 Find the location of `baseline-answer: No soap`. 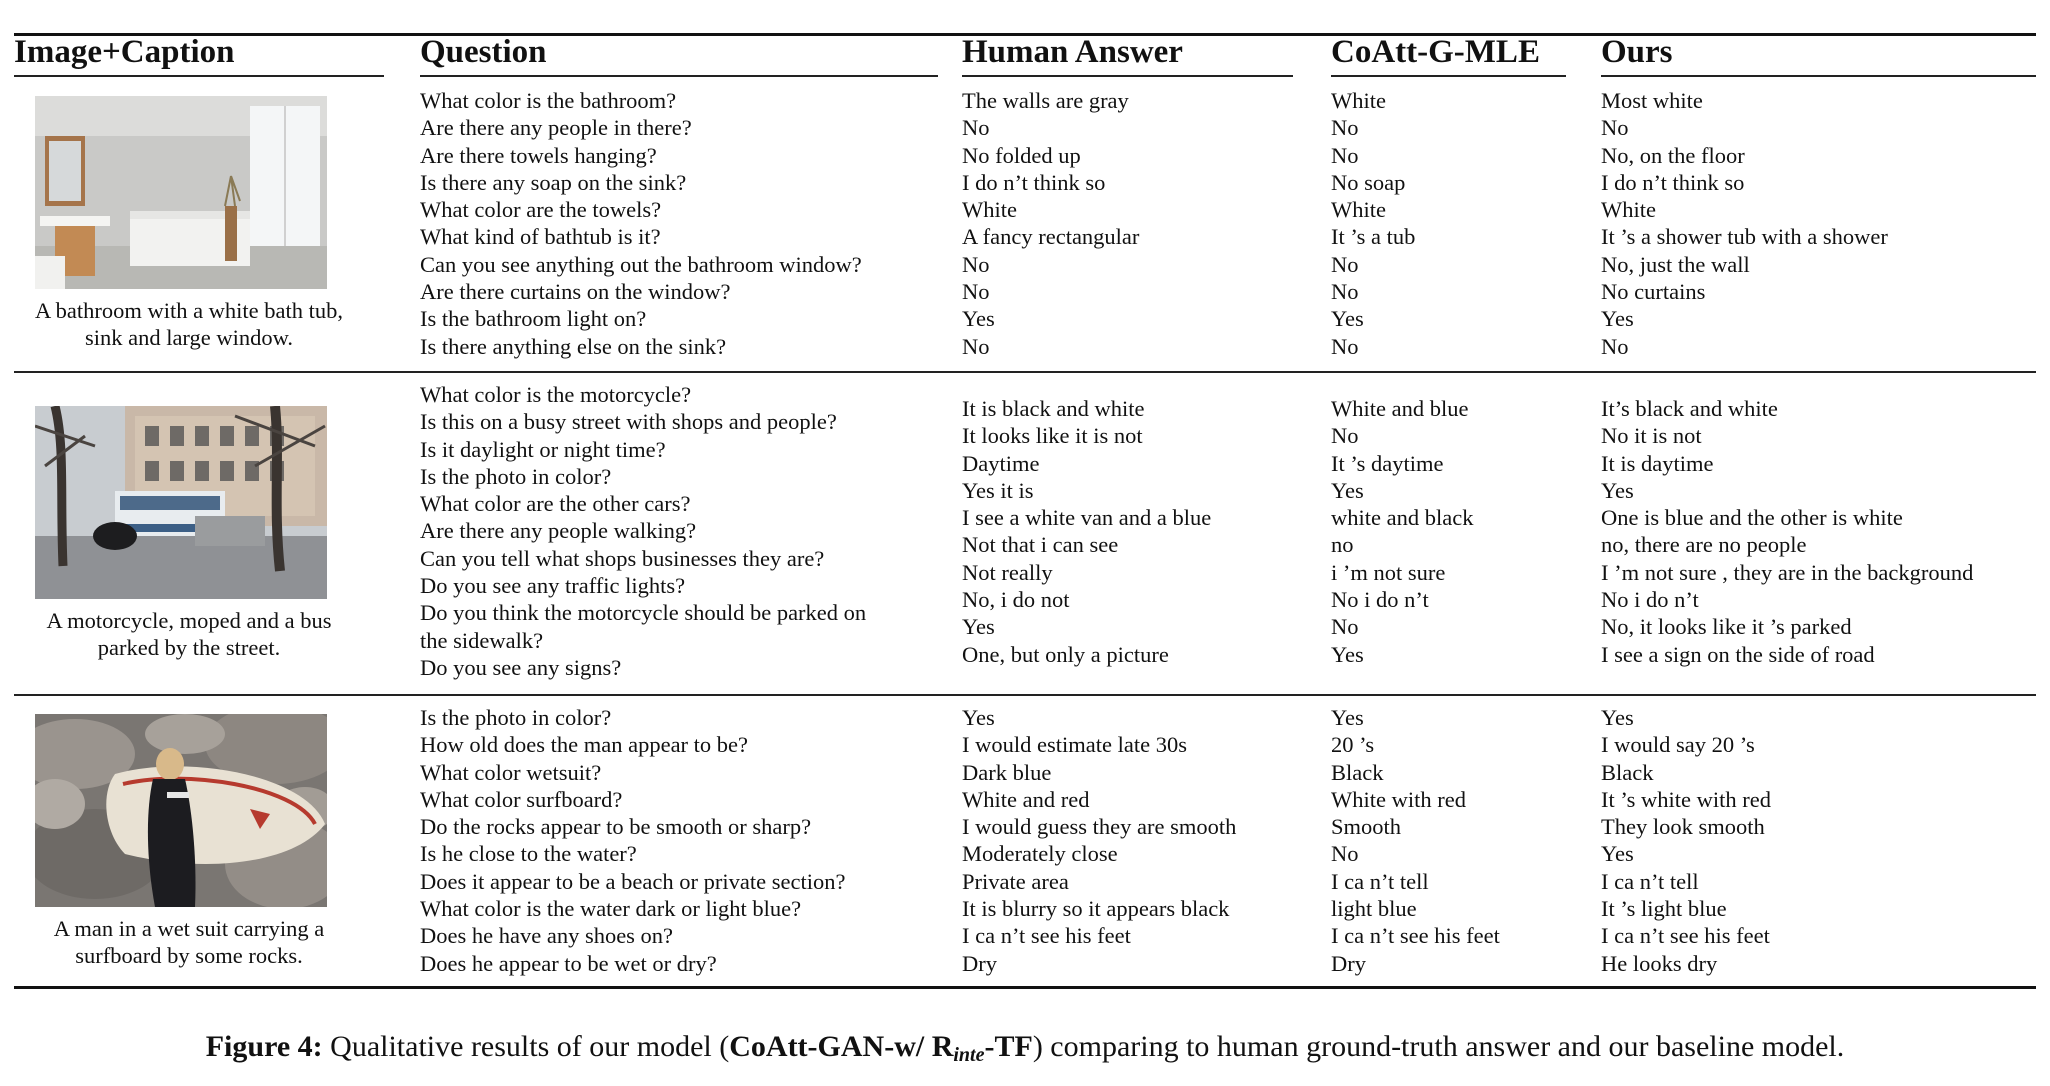

baseline-answer: No soap is located at coordinates (1368, 182).